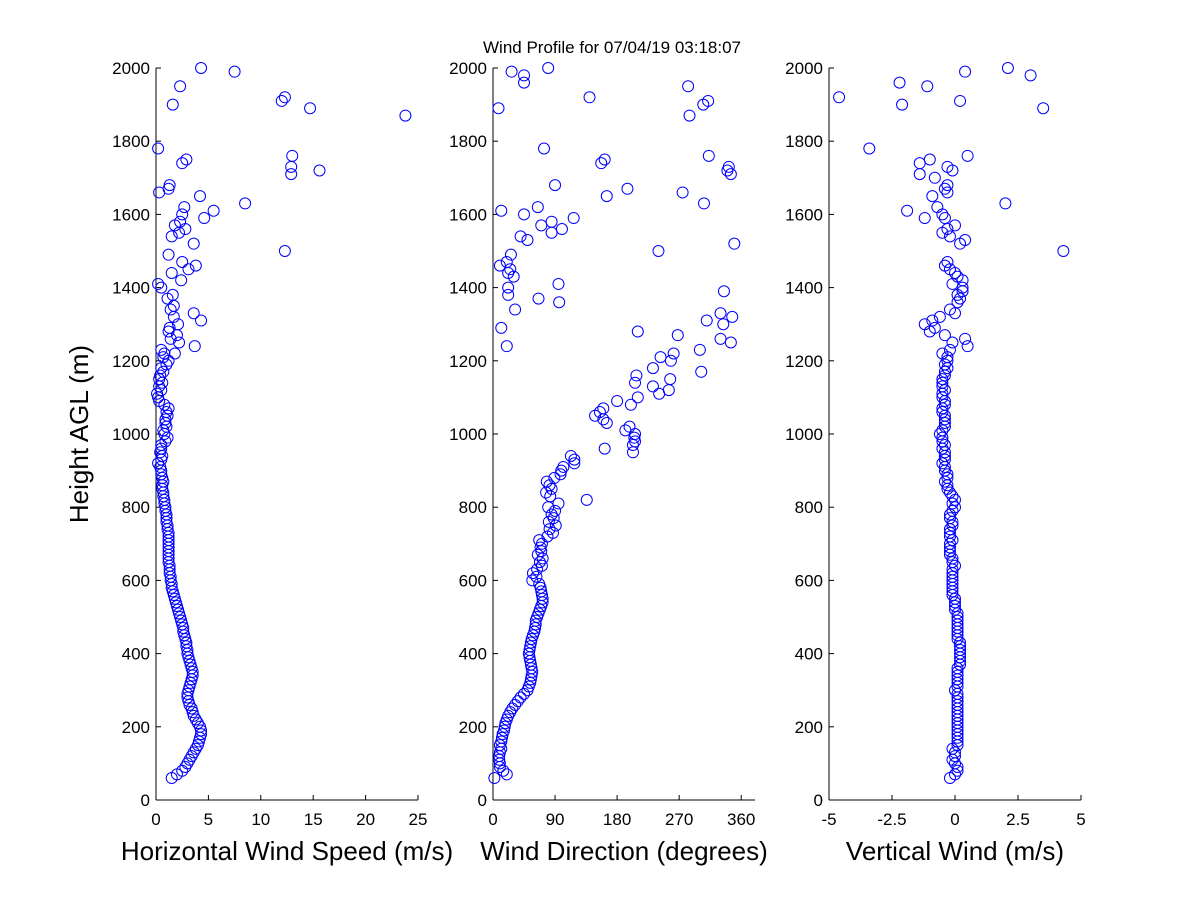 The height and width of the screenshot is (900, 1200). Describe the element at coordinates (804, 361) in the screenshot. I see `y-tick-label: 1200` at that location.